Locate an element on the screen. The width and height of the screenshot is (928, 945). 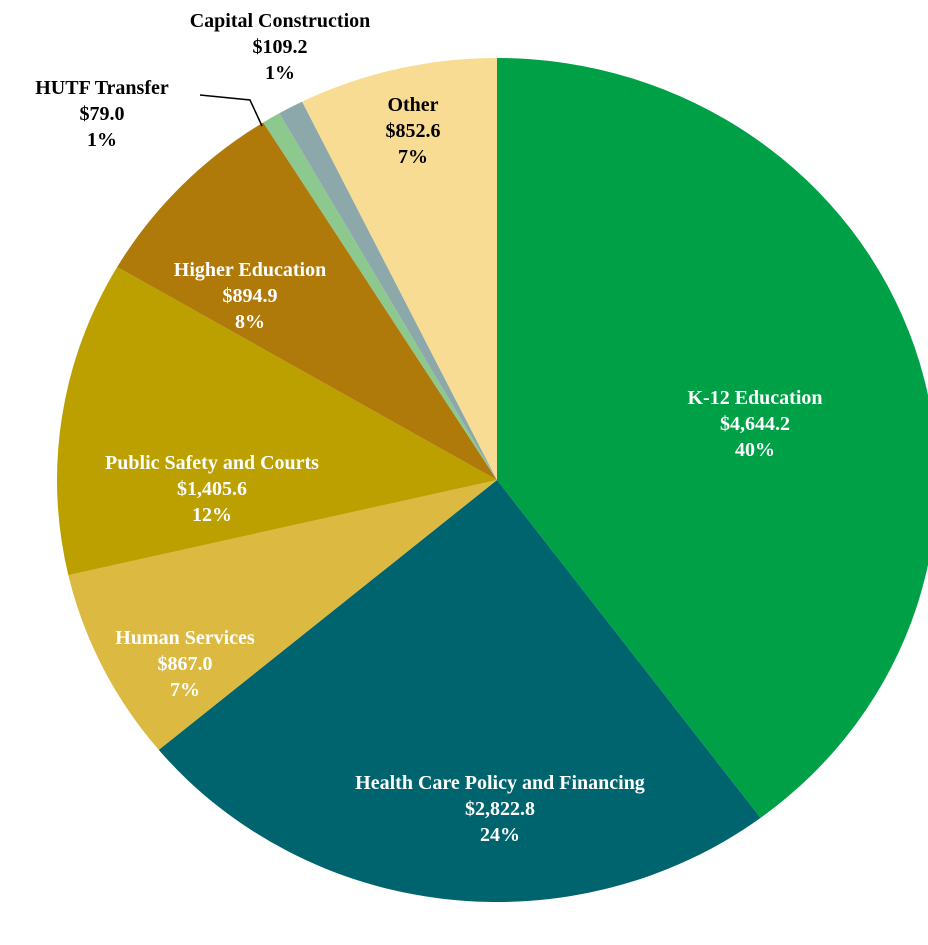
value-label: $852.6 is located at coordinates (413, 131).